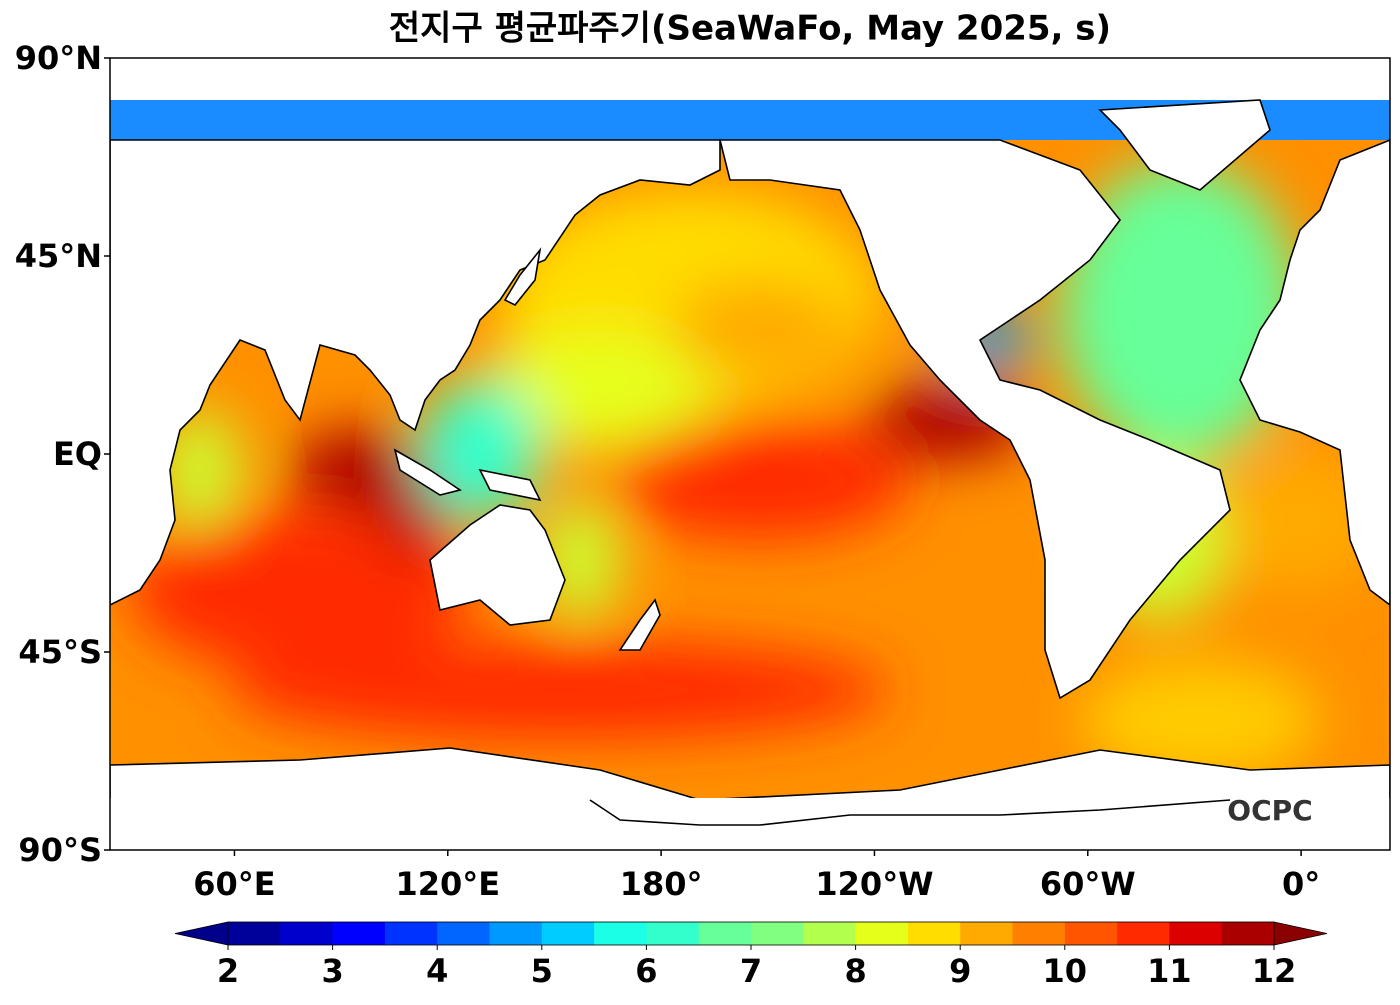 This screenshot has width=1400, height=1005. I want to click on lat-tick-label: 45°S, so click(60, 652).